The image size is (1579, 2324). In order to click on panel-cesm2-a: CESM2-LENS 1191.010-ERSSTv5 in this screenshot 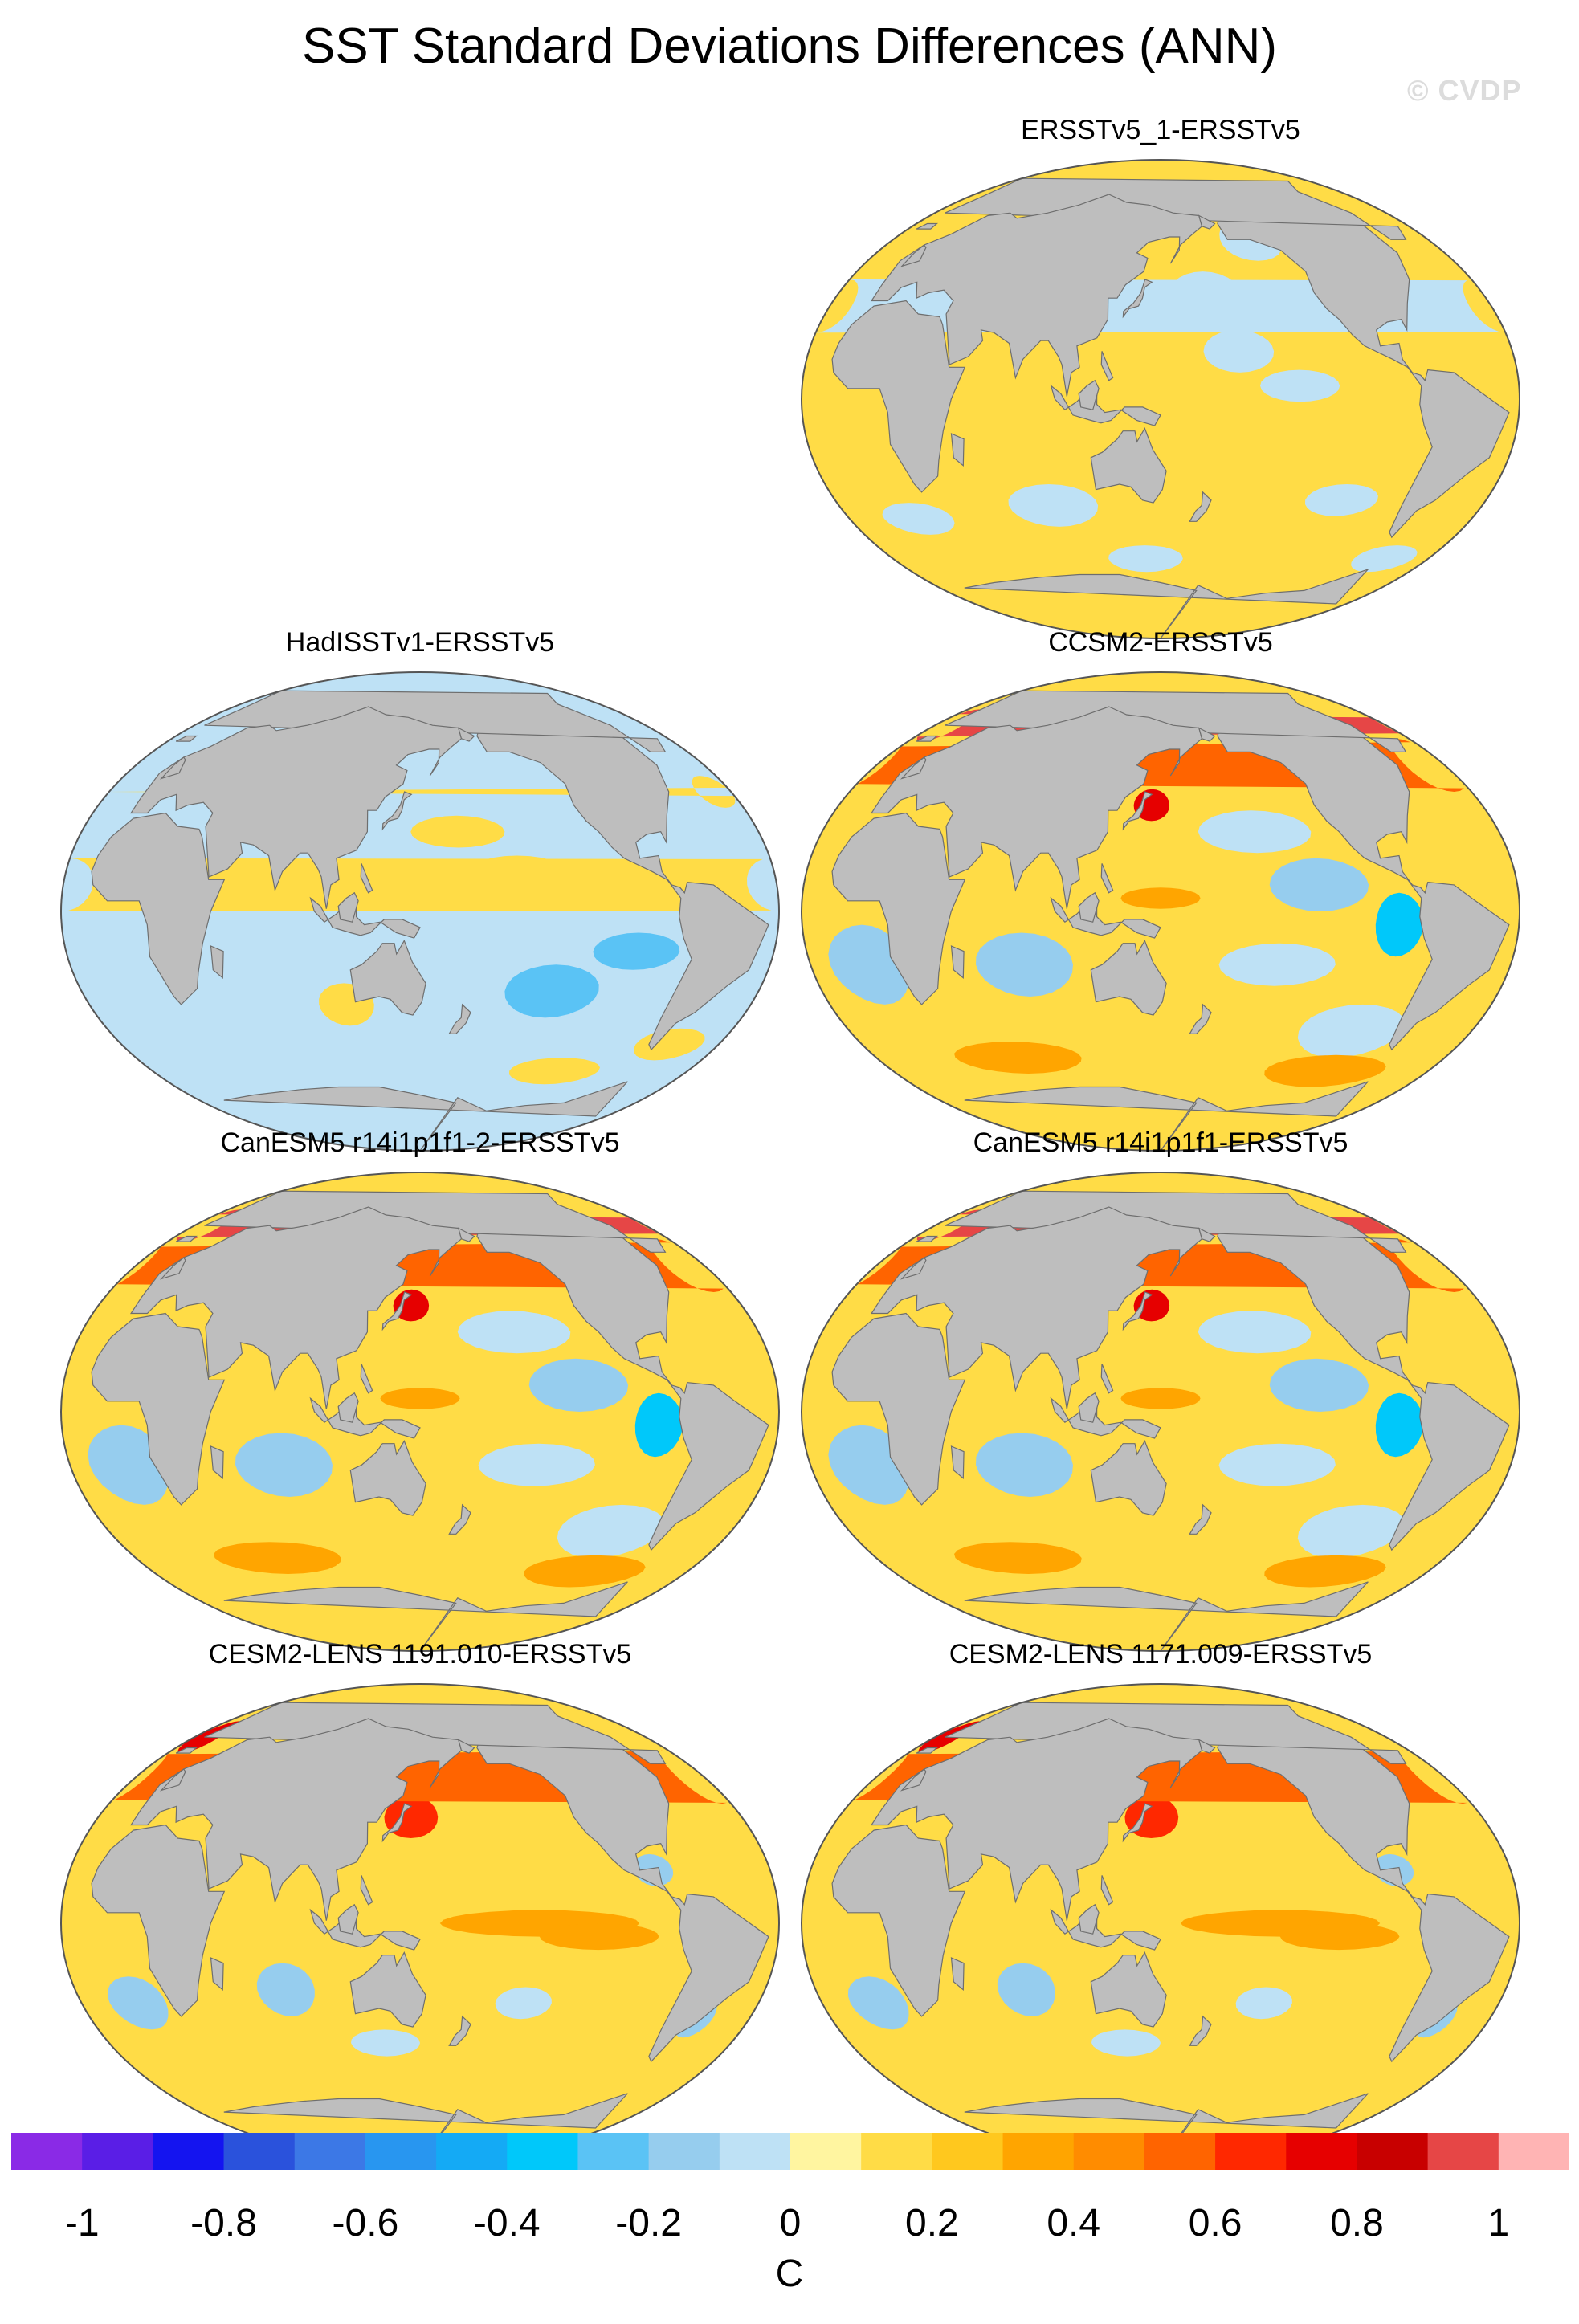, I will do `click(420, 1911)`.